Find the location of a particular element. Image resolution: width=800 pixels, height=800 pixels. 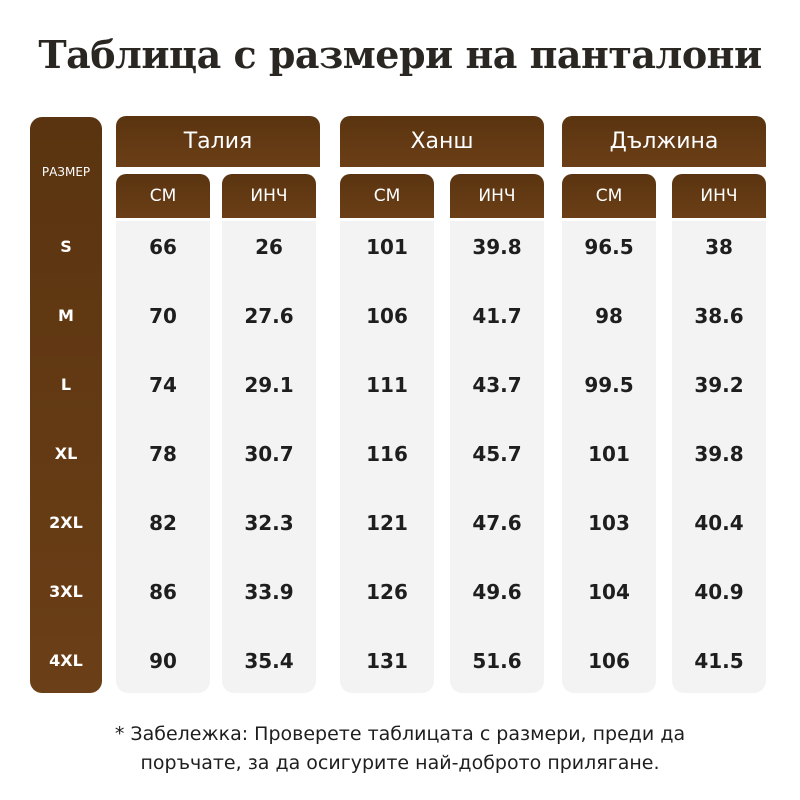

table-cell: 121 is located at coordinates (387, 523).